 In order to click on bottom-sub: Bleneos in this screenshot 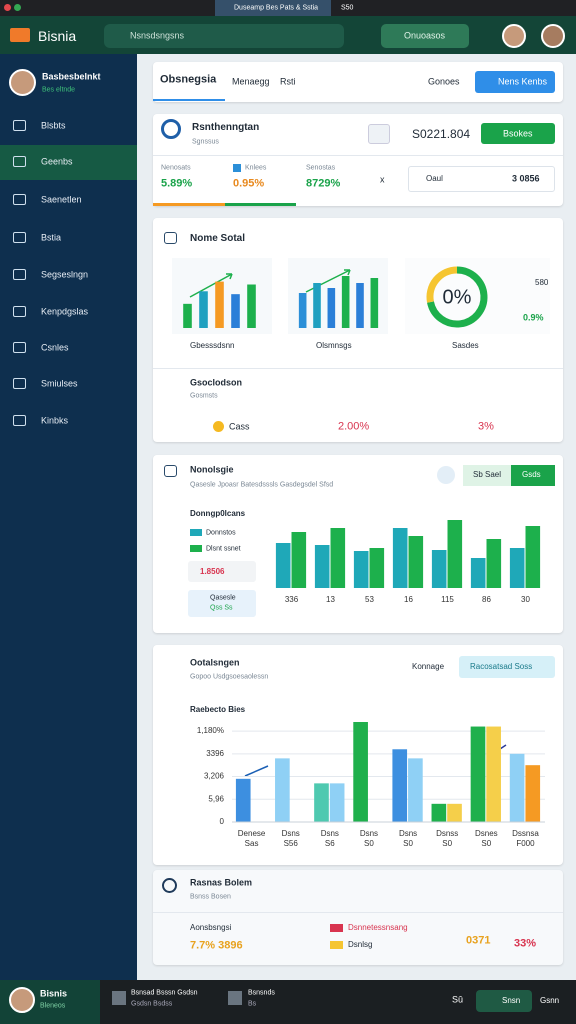, I will do `click(53, 1006)`.